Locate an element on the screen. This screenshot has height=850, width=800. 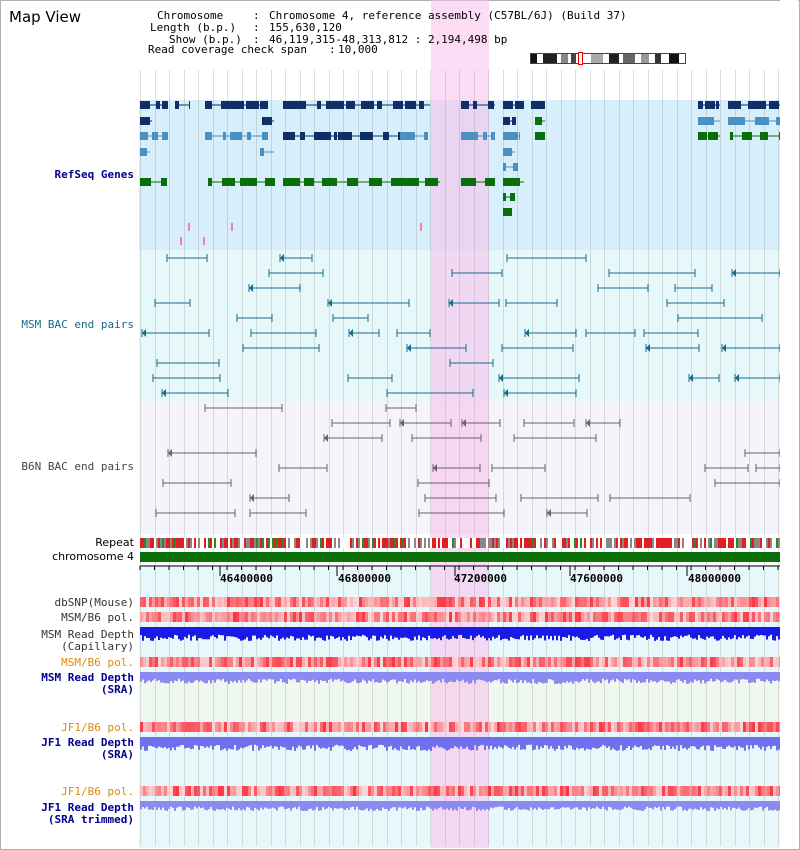
chromosome-4-bar is located at coordinates (460, 557).